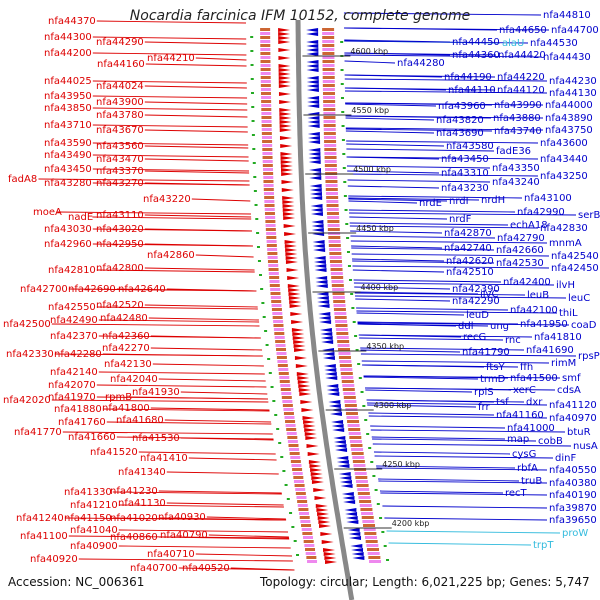 The height and width of the screenshot is (600, 600). Describe the element at coordinates (534, 378) in the screenshot. I see `gene-label-reverse: nfa41500` at that location.